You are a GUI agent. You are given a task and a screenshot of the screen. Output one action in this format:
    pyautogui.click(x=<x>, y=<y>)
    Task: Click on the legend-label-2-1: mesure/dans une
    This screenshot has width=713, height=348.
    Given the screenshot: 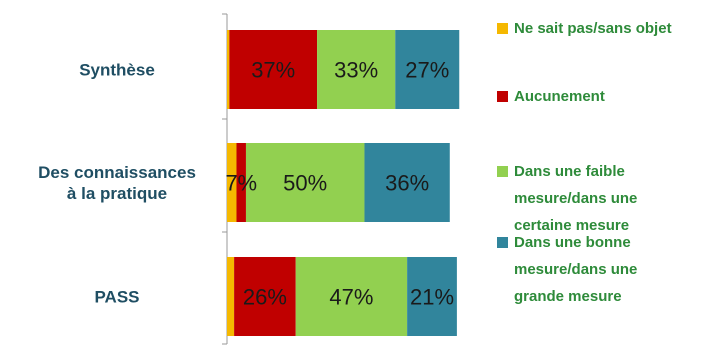 What is the action you would take?
    pyautogui.click(x=575, y=198)
    